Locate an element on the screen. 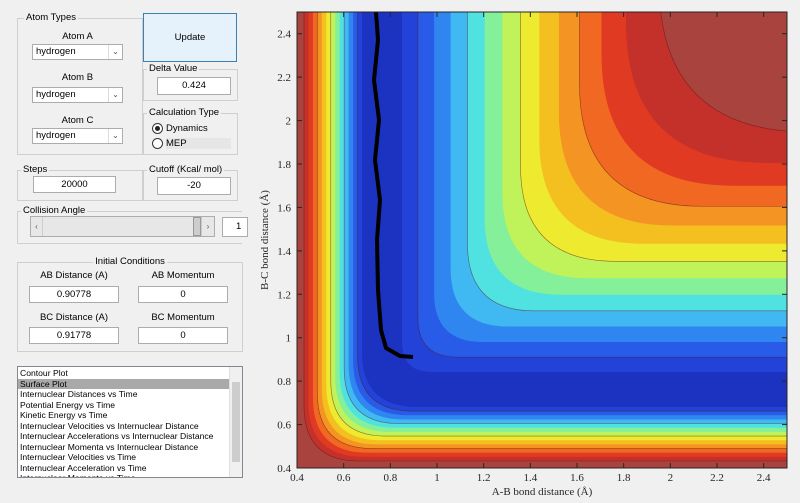 This screenshot has height=503, width=800. y-tick-label: 1 is located at coordinates (289, 339).